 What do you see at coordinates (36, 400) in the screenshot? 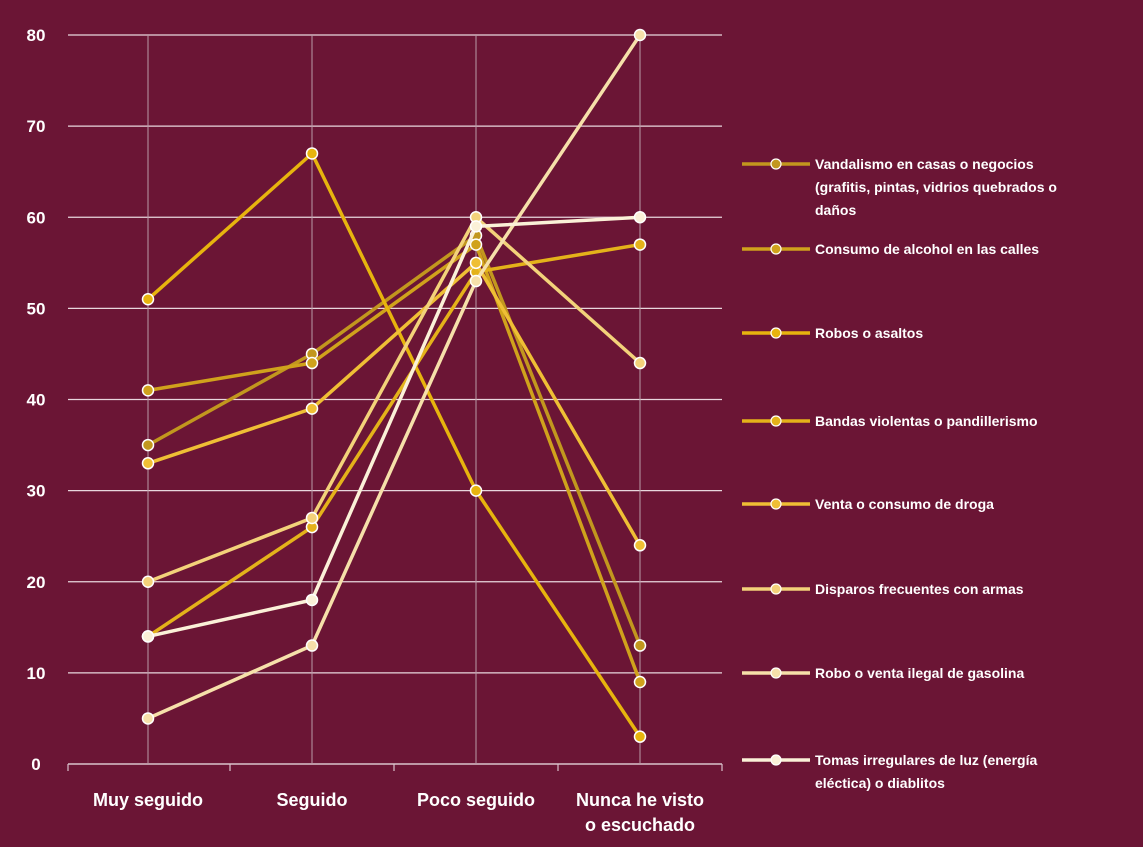
I see `y-tick-label: 40` at bounding box center [36, 400].